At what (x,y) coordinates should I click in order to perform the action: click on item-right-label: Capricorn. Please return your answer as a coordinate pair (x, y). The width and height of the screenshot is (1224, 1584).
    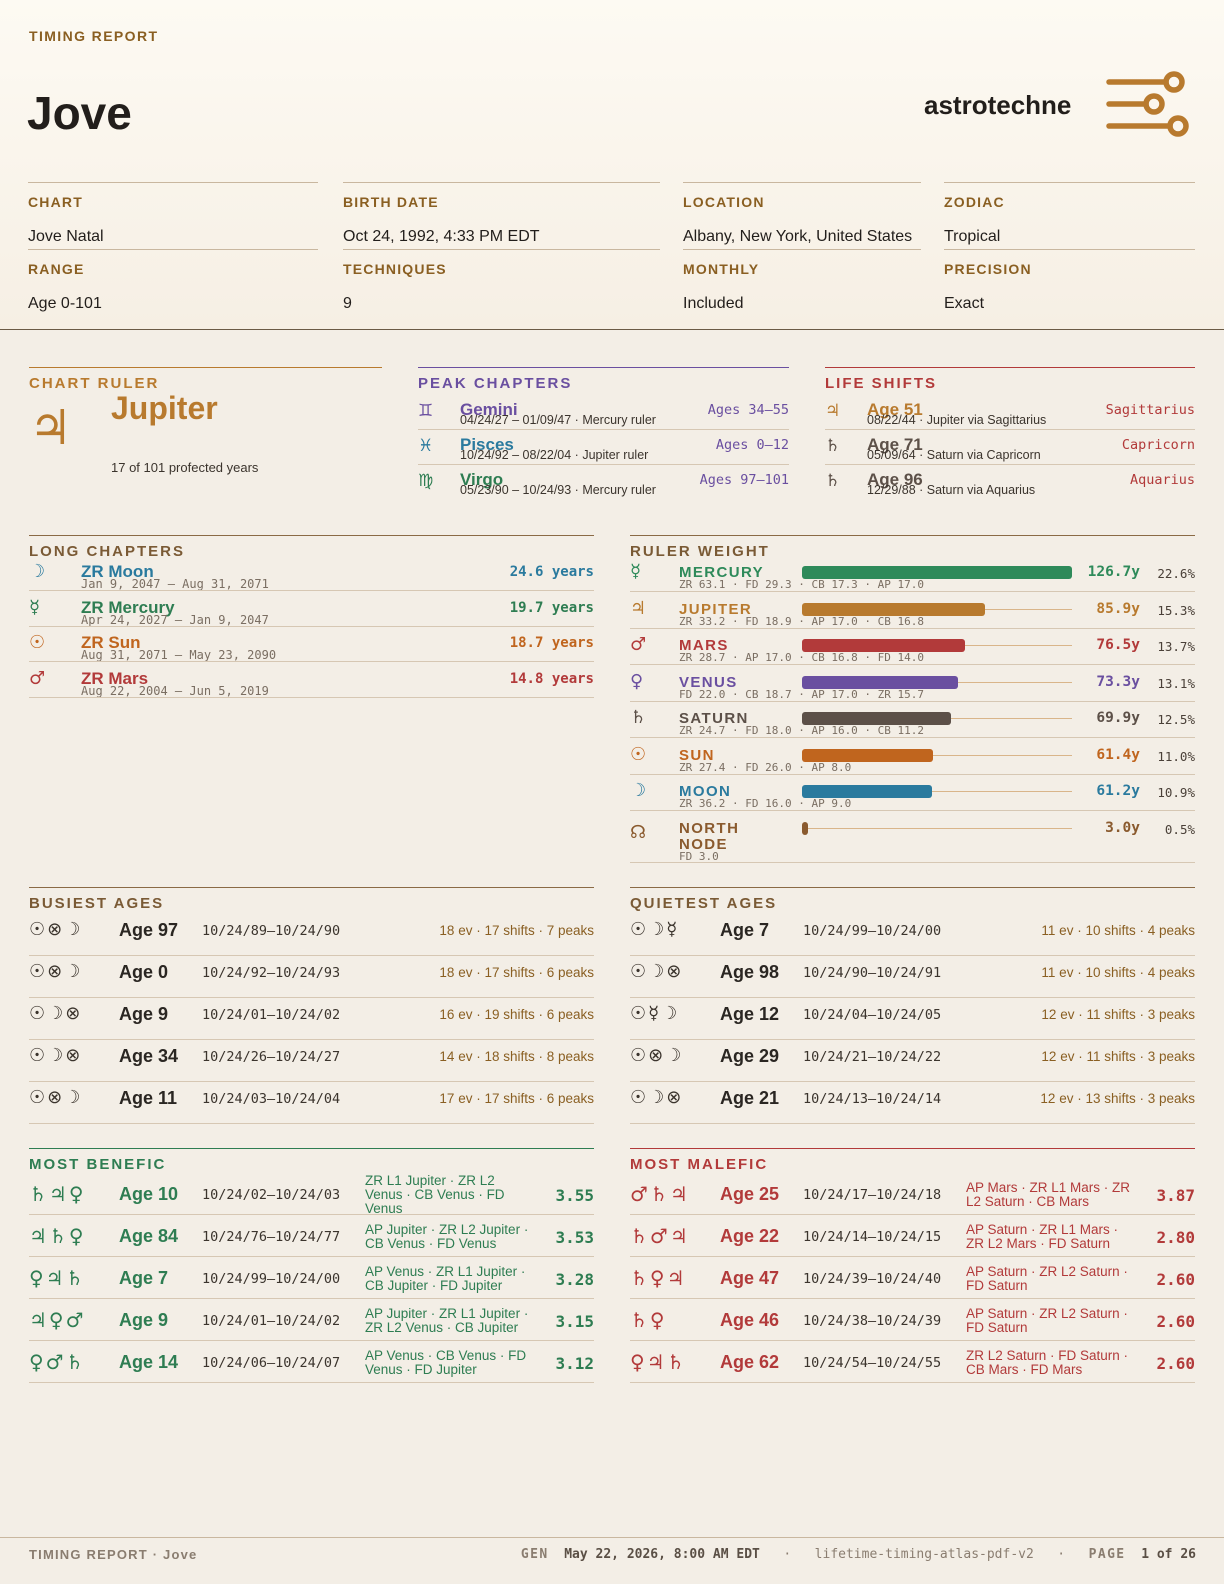
    Looking at the image, I should click on (1158, 445).